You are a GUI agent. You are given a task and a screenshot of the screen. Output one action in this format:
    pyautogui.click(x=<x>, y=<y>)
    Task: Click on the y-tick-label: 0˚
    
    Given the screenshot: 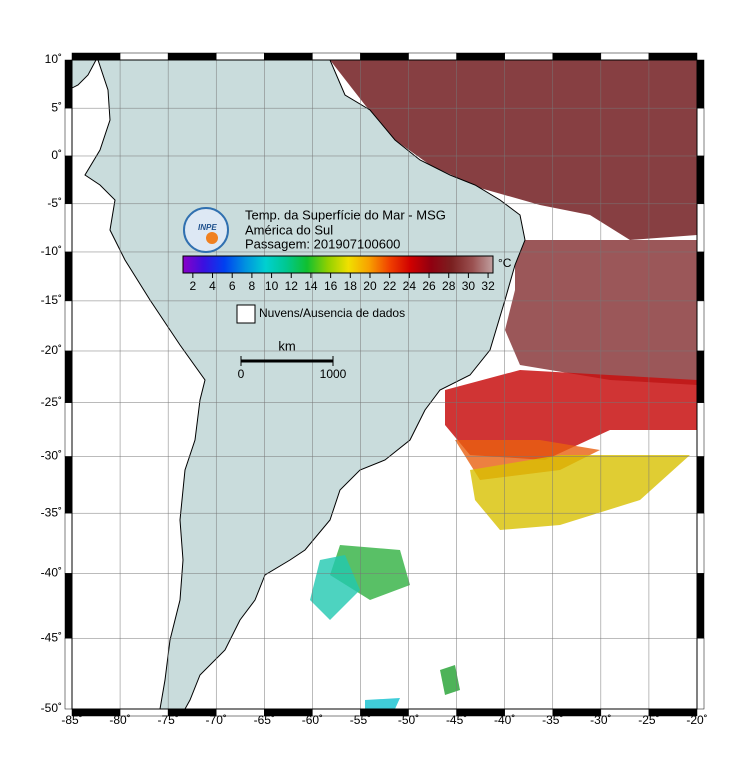 What is the action you would take?
    pyautogui.click(x=56, y=155)
    